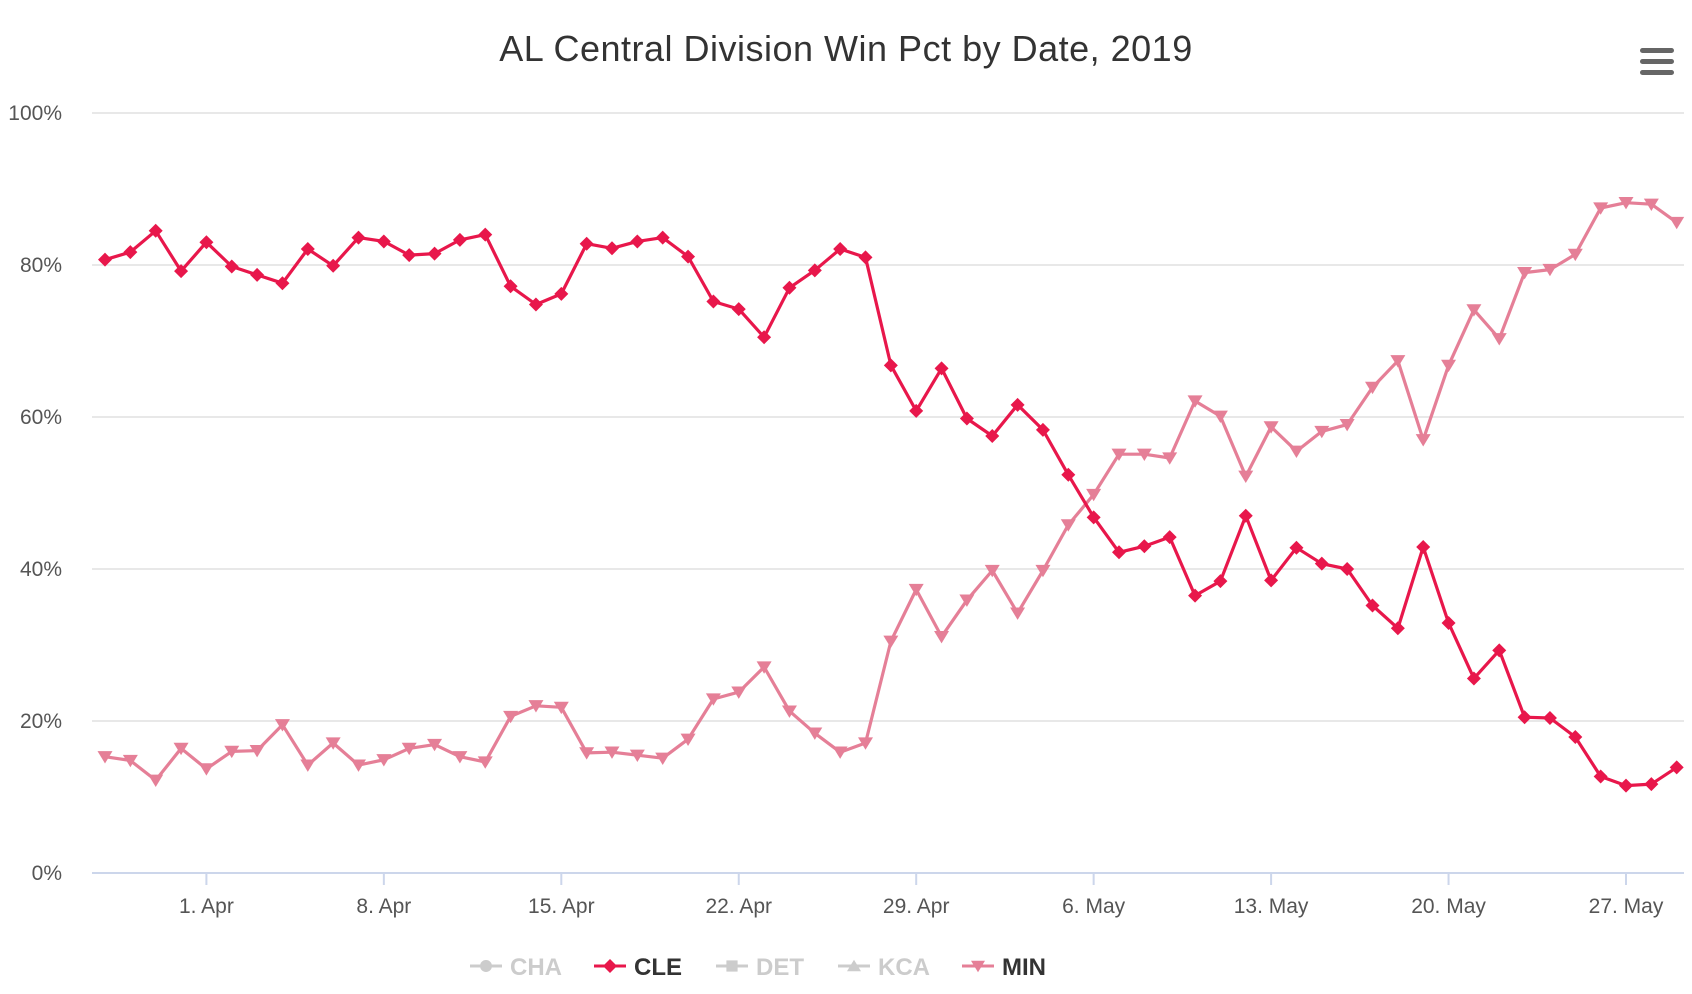 Image resolution: width=1692 pixels, height=994 pixels. I want to click on legend-item-min: MIN, so click(1004, 967).